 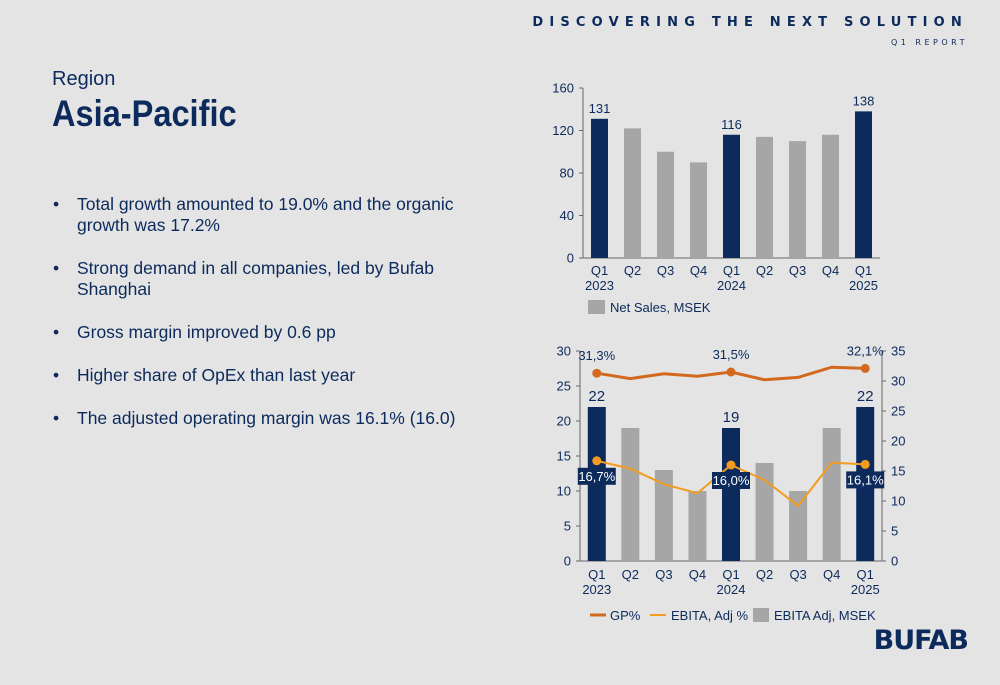 I want to click on header-subtag: Q1 REPORT, so click(x=929, y=42).